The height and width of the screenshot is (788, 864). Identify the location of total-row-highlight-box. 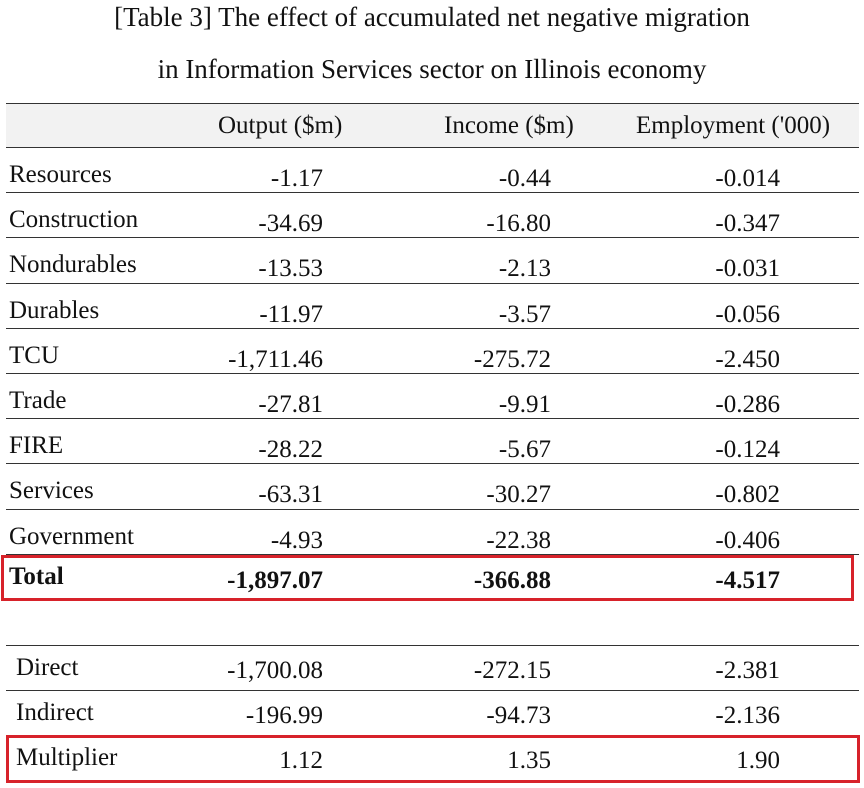
(427, 578).